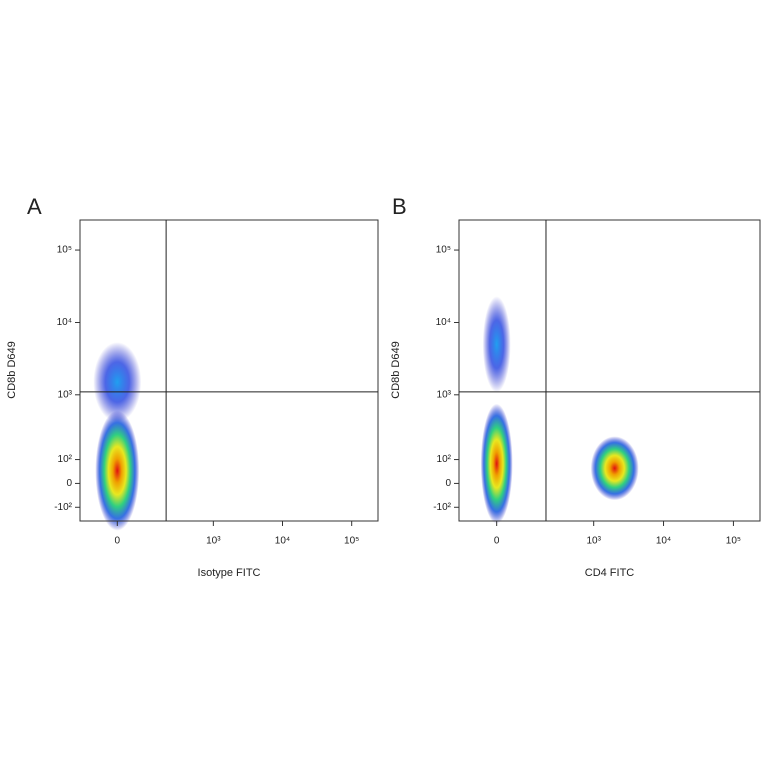 Image resolution: width=764 pixels, height=769 pixels. What do you see at coordinates (229, 573) in the screenshot?
I see `x-axis-label: Isotype FITC` at bounding box center [229, 573].